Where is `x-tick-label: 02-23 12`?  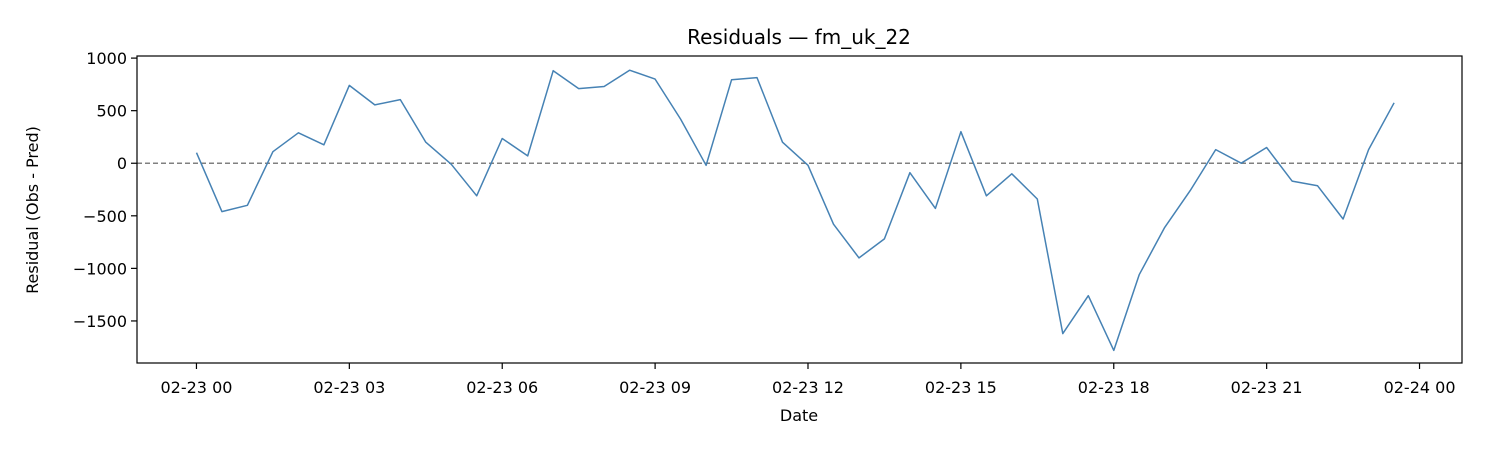 x-tick-label: 02-23 12 is located at coordinates (808, 387).